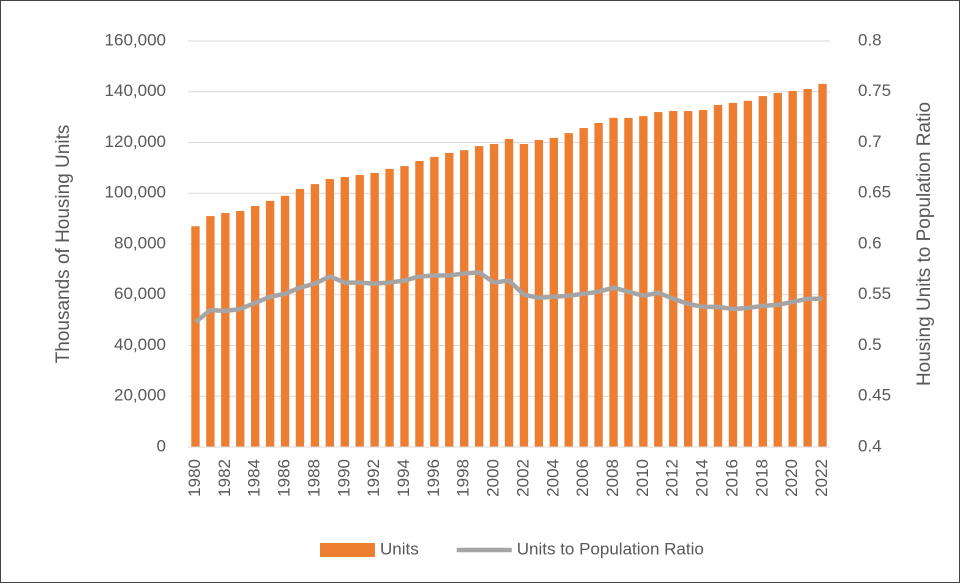 The width and height of the screenshot is (961, 584). What do you see at coordinates (433, 478) in the screenshot?
I see `x-tick-label: 1996` at bounding box center [433, 478].